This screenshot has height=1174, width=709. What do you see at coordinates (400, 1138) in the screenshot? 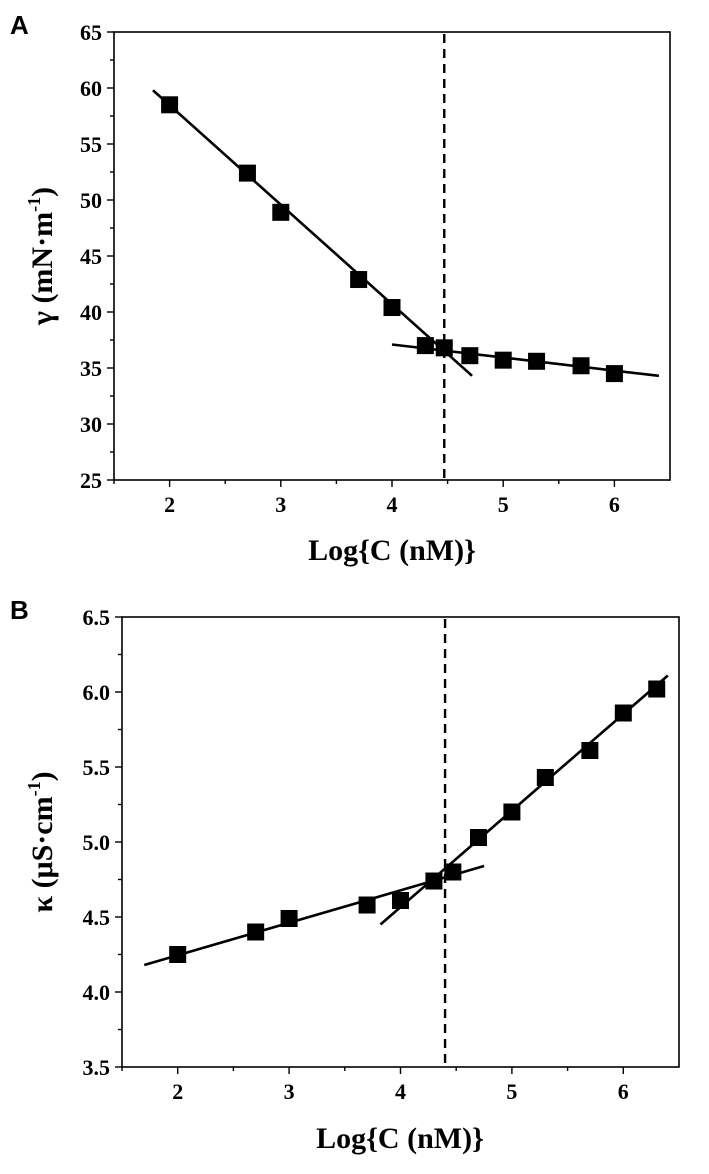
I see `x-axis-title-b: Log{C (nM)}` at bounding box center [400, 1138].